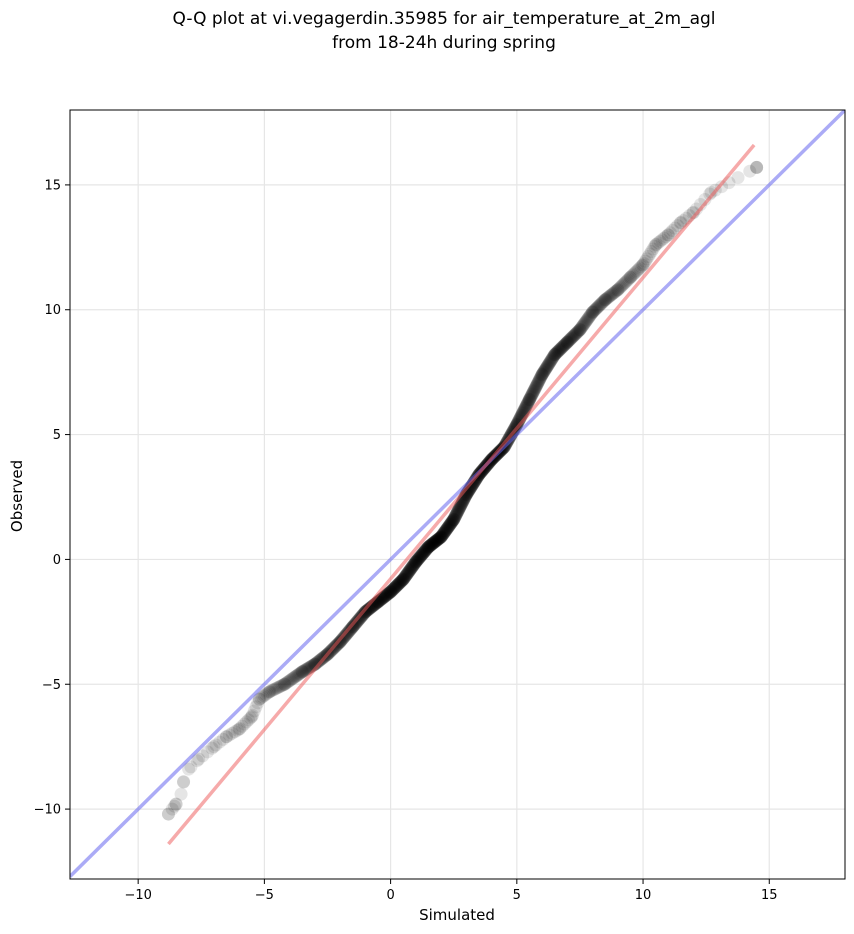  What do you see at coordinates (52, 310) in the screenshot?
I see `y-tick-label: 10` at bounding box center [52, 310].